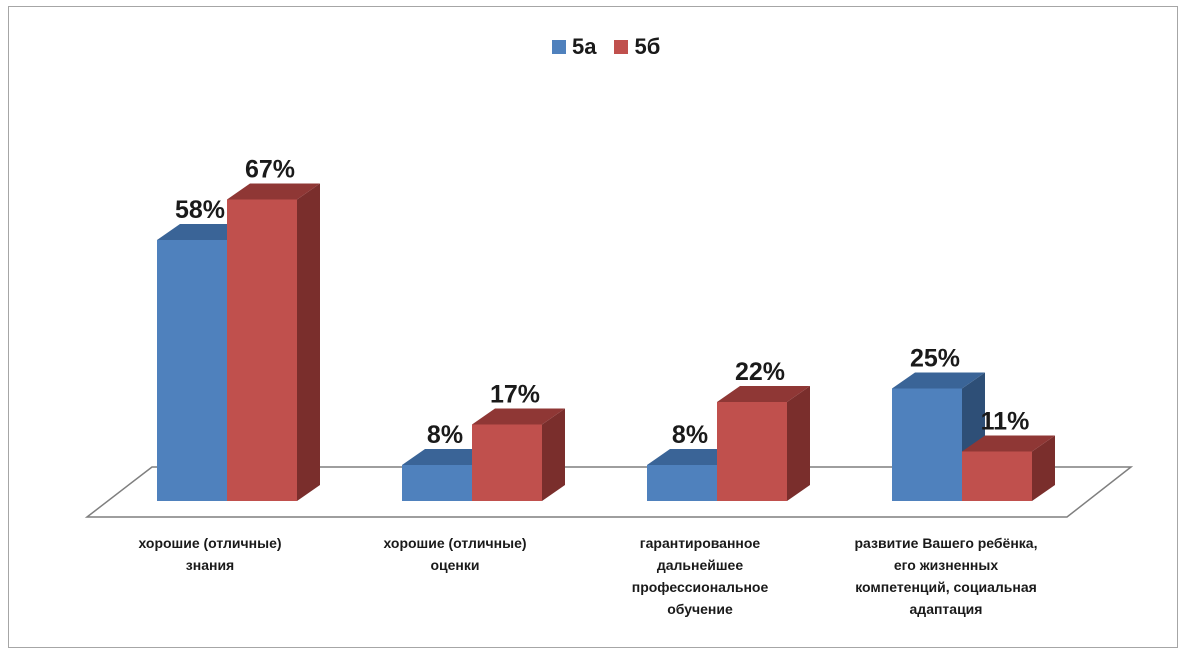 The image size is (1185, 648). What do you see at coordinates (935, 359) in the screenshot?
I see `data-label-5a-3: 25%` at bounding box center [935, 359].